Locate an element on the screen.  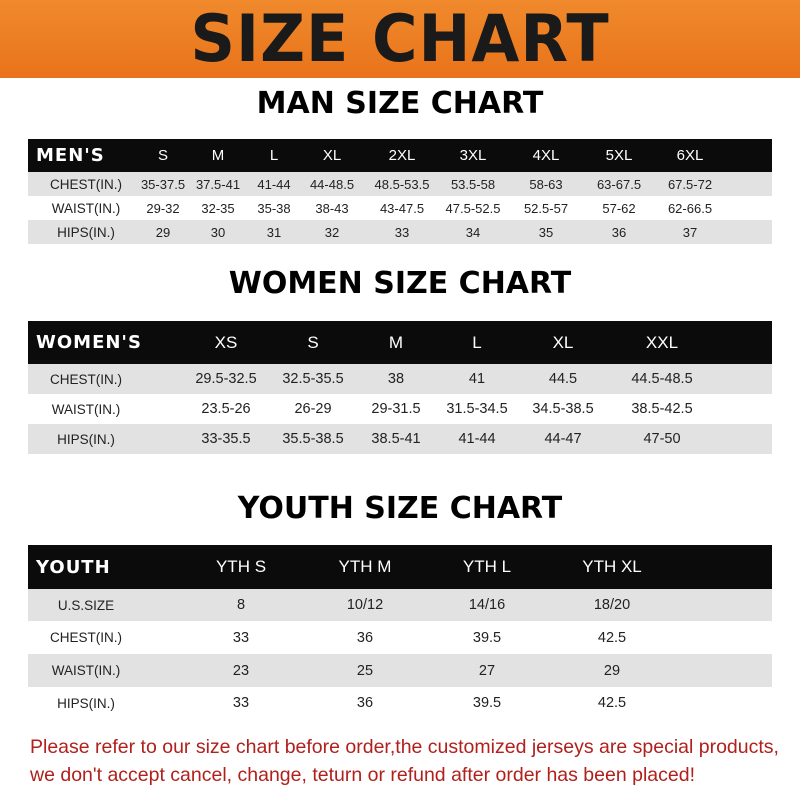
table-cell: 35 is located at coordinates (546, 232).